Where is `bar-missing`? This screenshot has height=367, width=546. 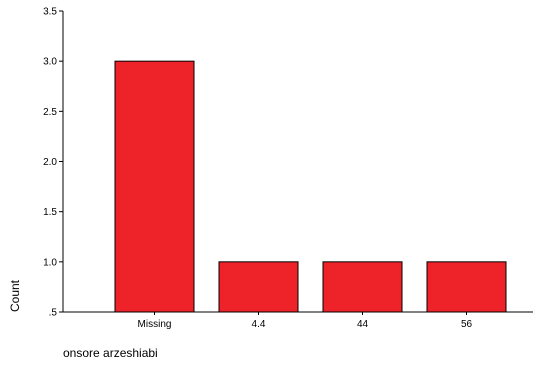 bar-missing is located at coordinates (154, 186).